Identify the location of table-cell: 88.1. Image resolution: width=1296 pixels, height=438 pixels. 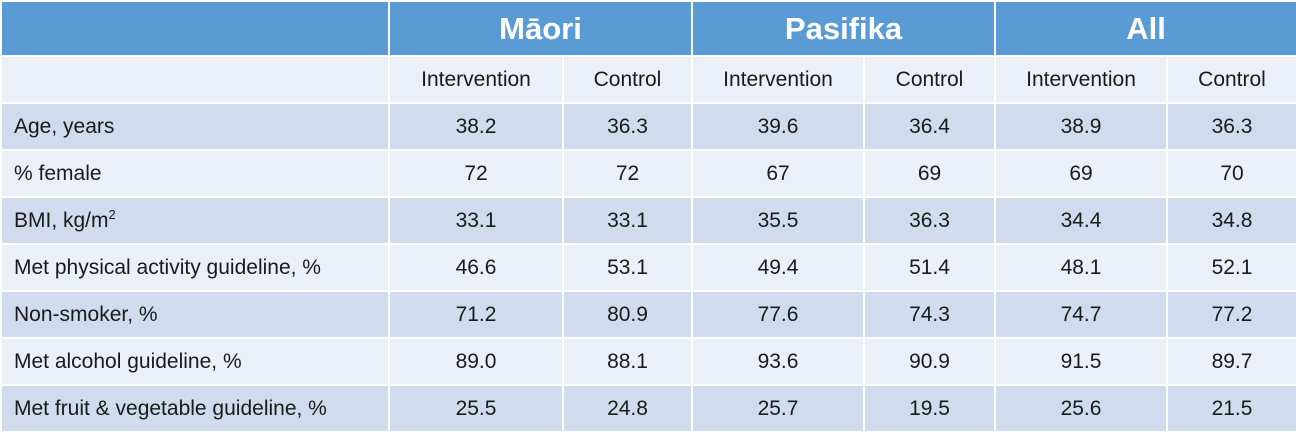
(627, 361).